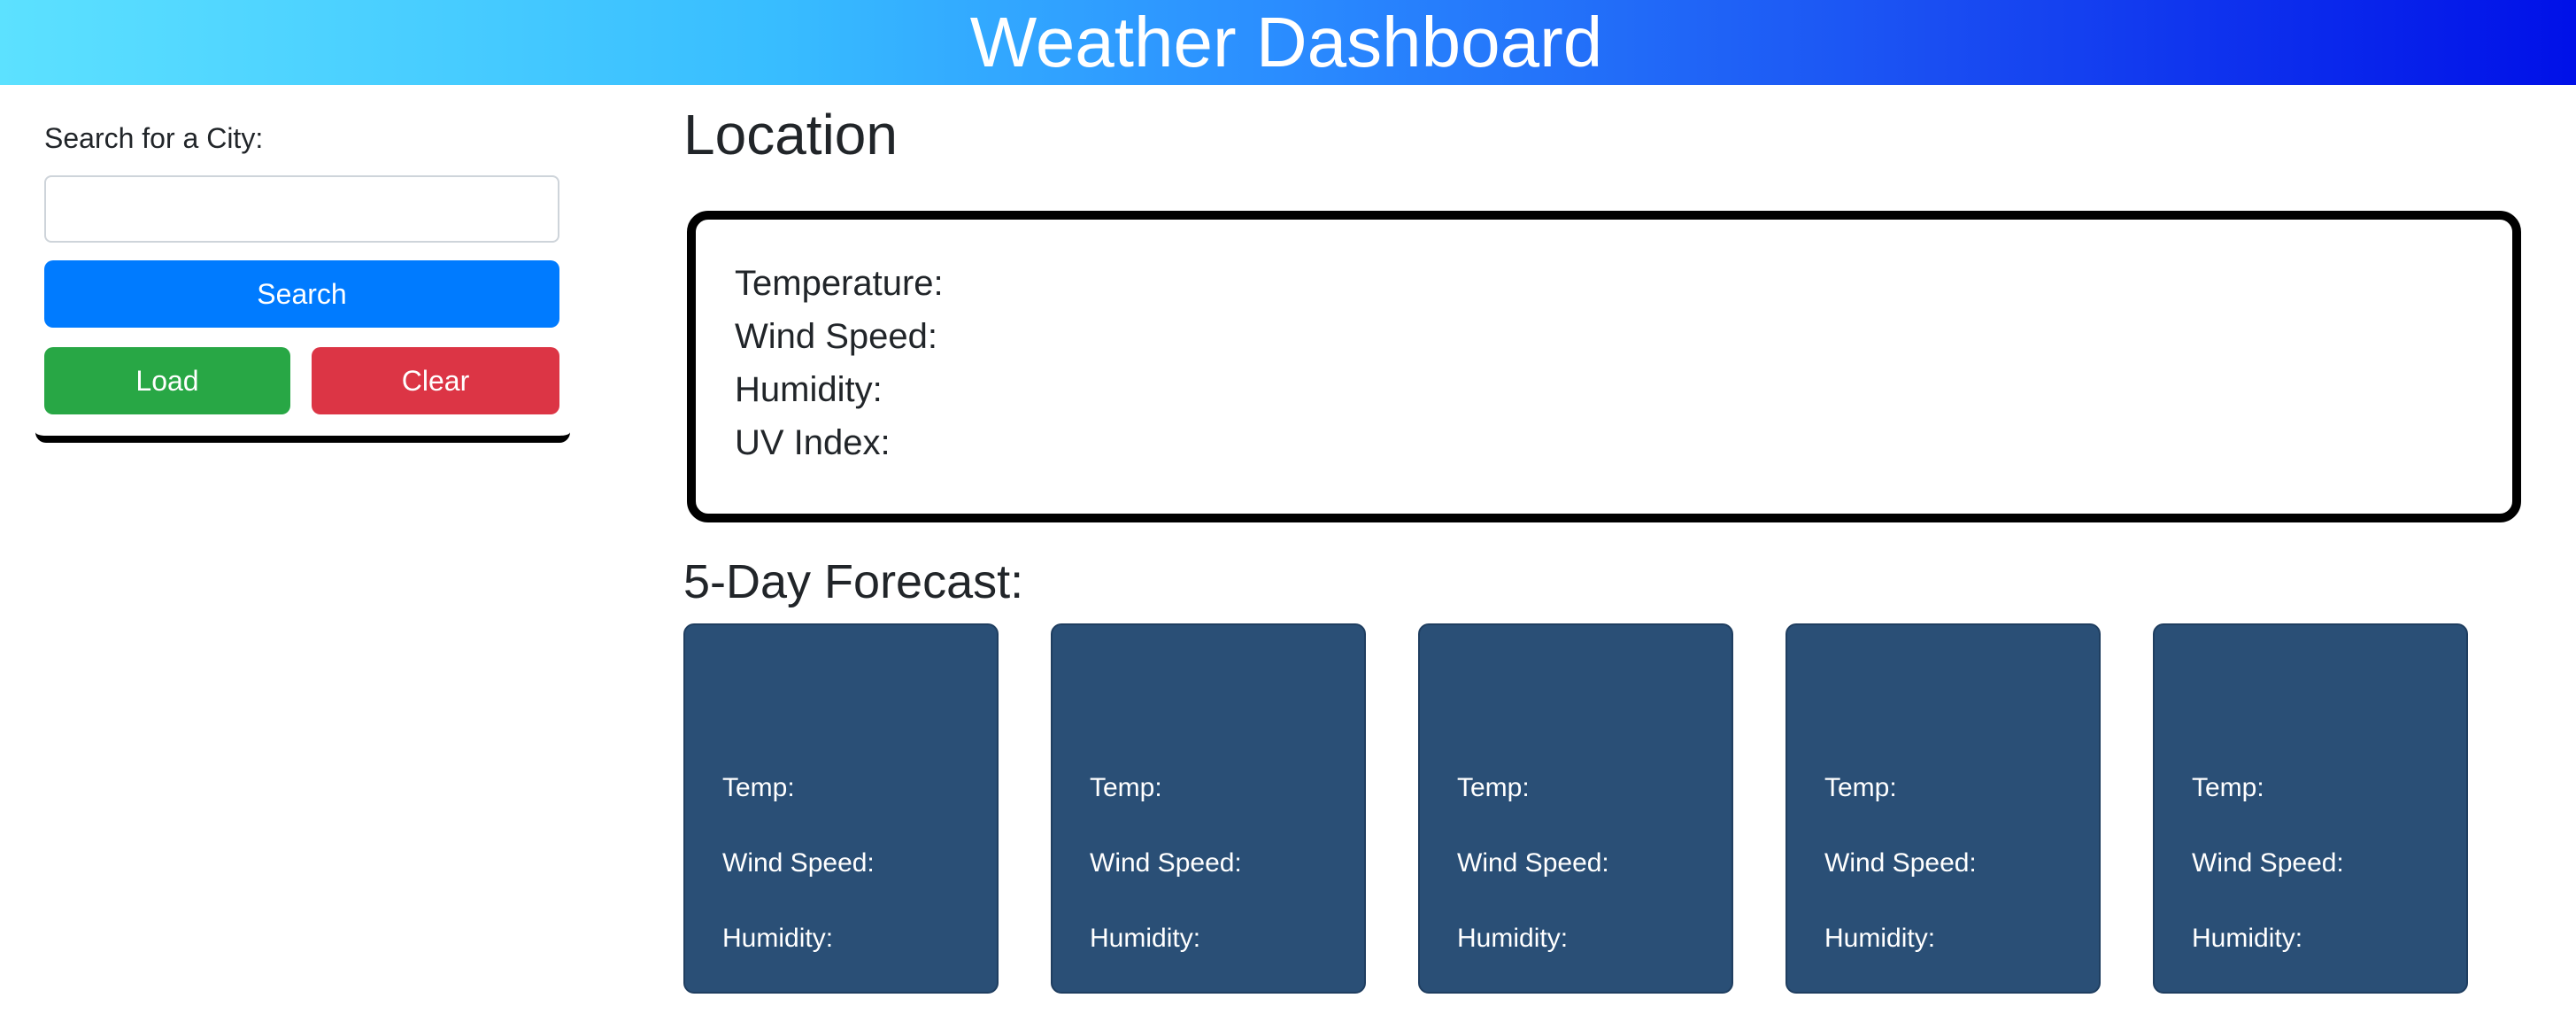 The height and width of the screenshot is (1029, 2576). I want to click on temperature-label: Temperature:, so click(839, 283).